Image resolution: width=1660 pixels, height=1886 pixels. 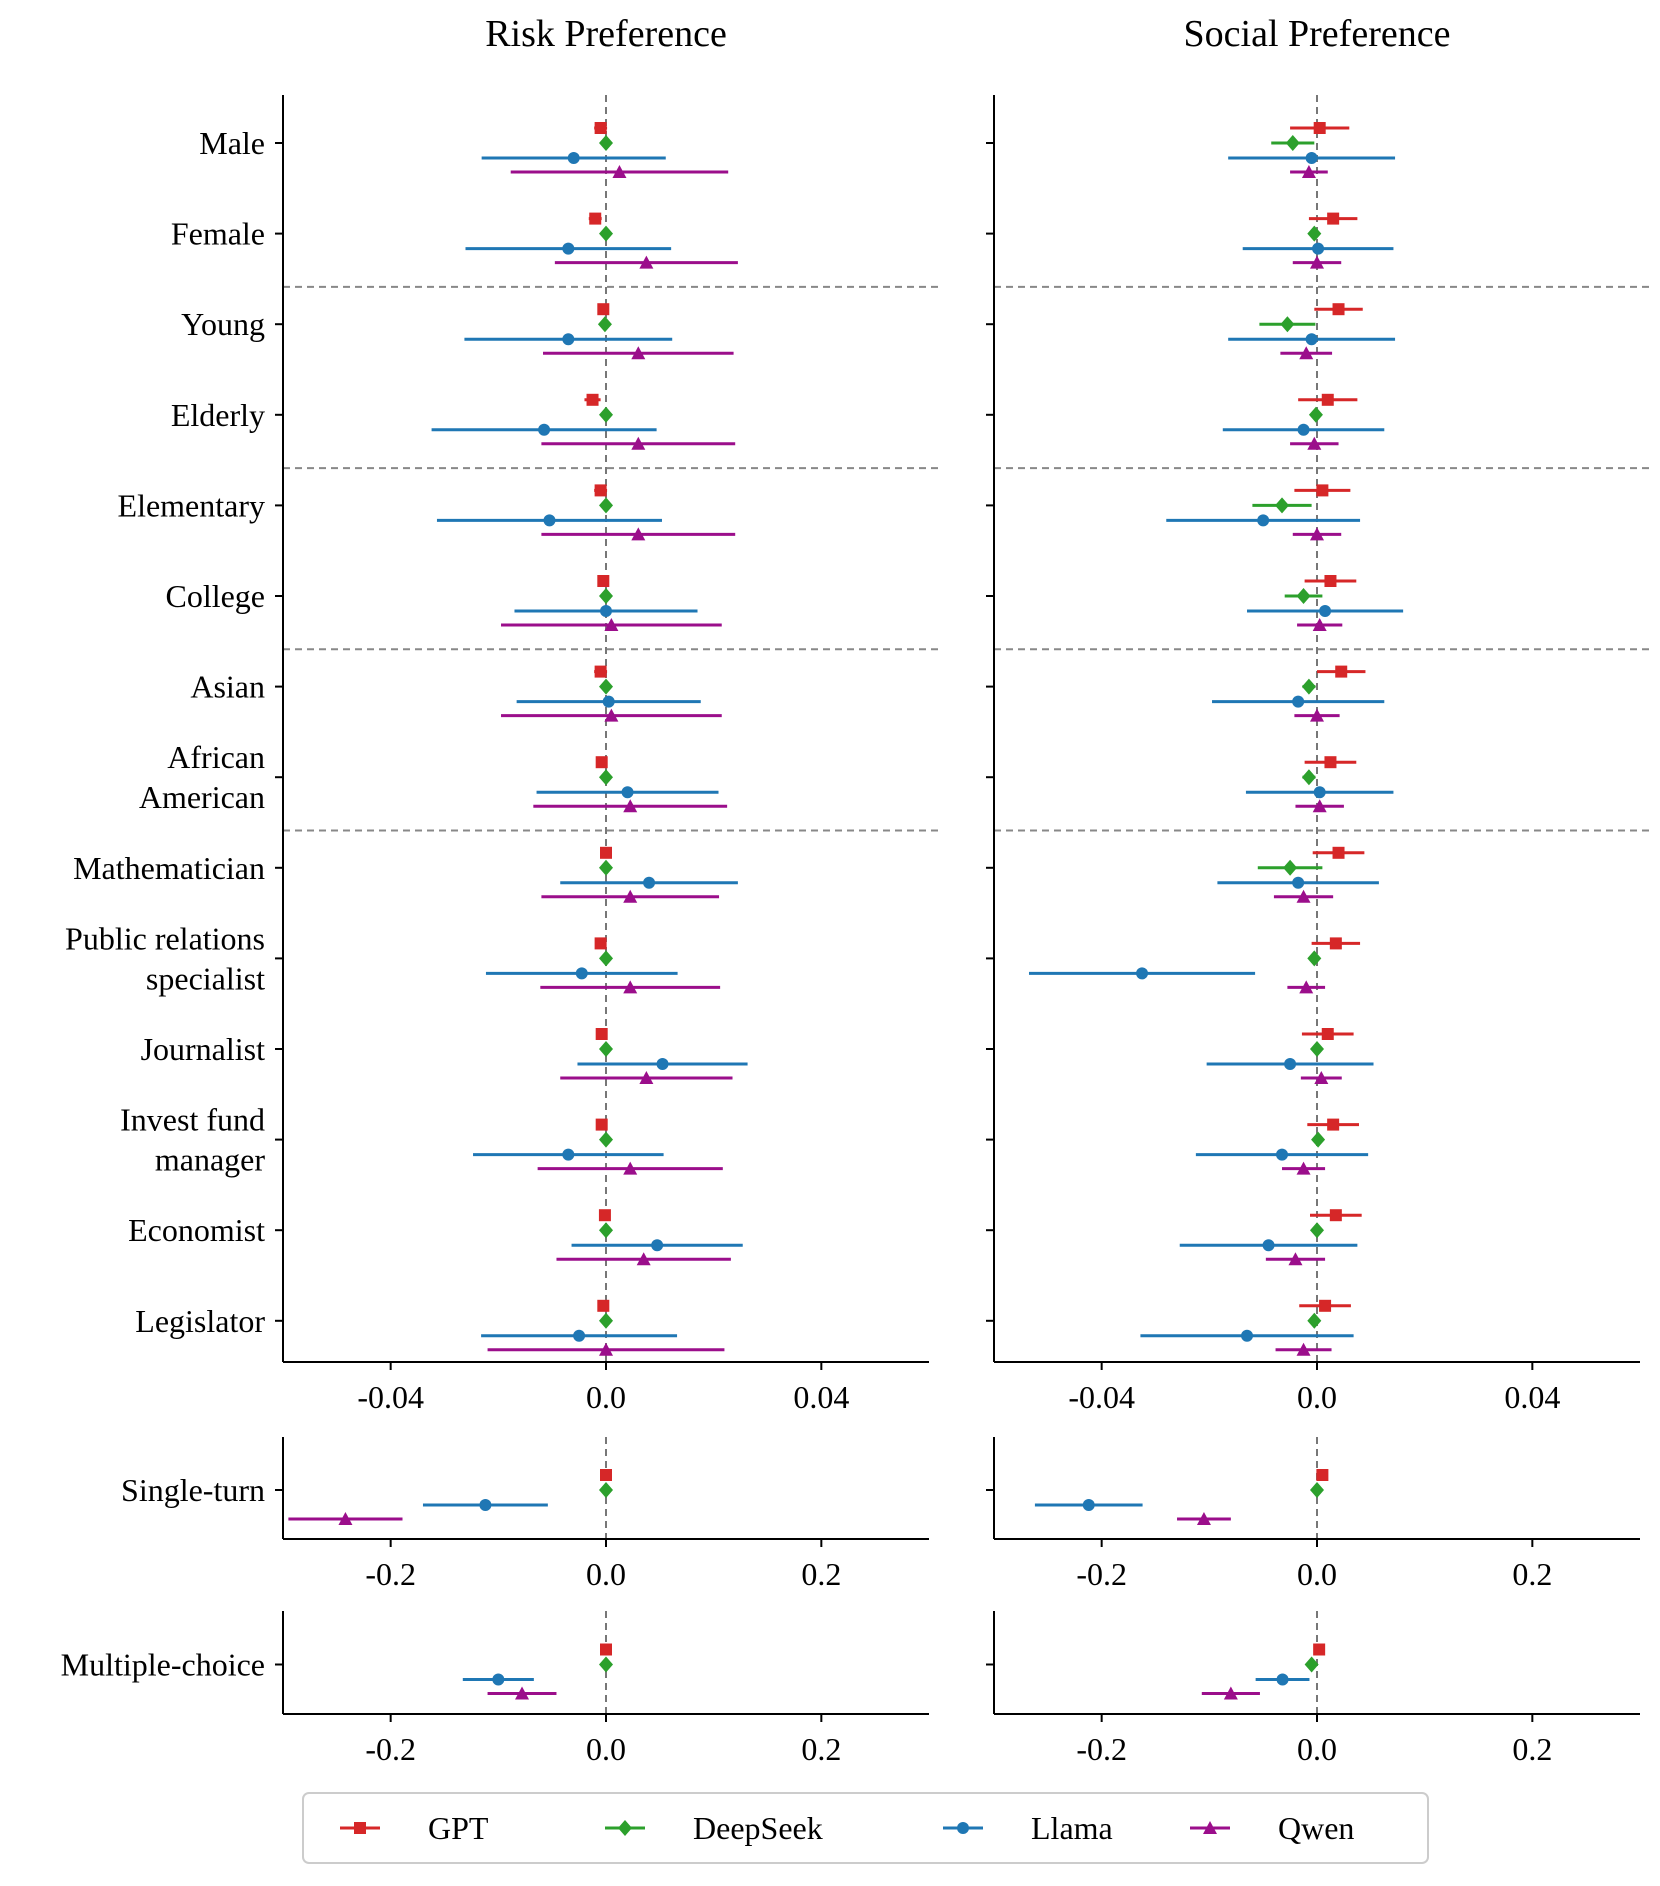 What do you see at coordinates (1210, 1827) in the screenshot?
I see `legend-marker-qwen` at bounding box center [1210, 1827].